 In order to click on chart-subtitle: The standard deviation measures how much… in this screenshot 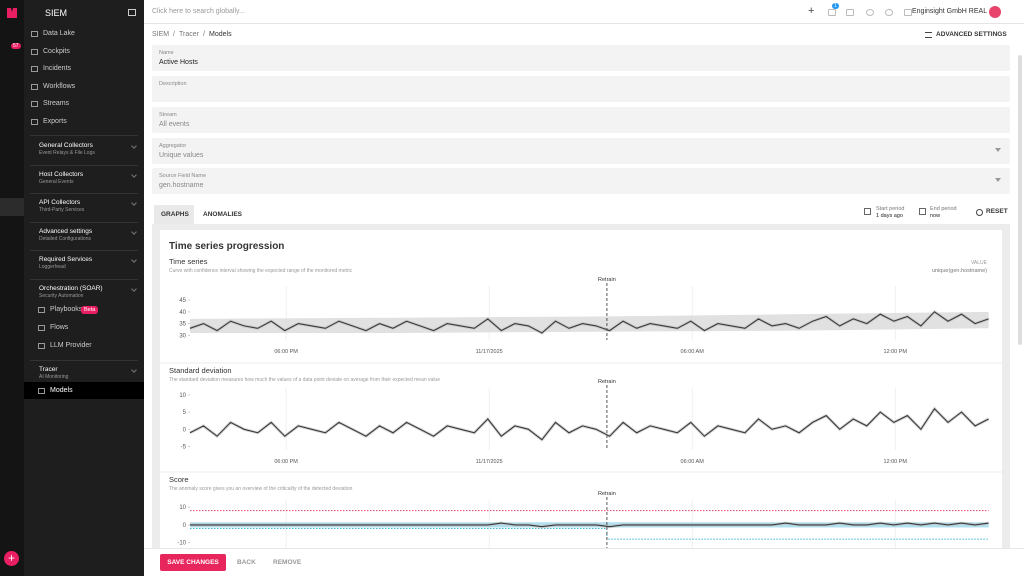, I will do `click(304, 380)`.